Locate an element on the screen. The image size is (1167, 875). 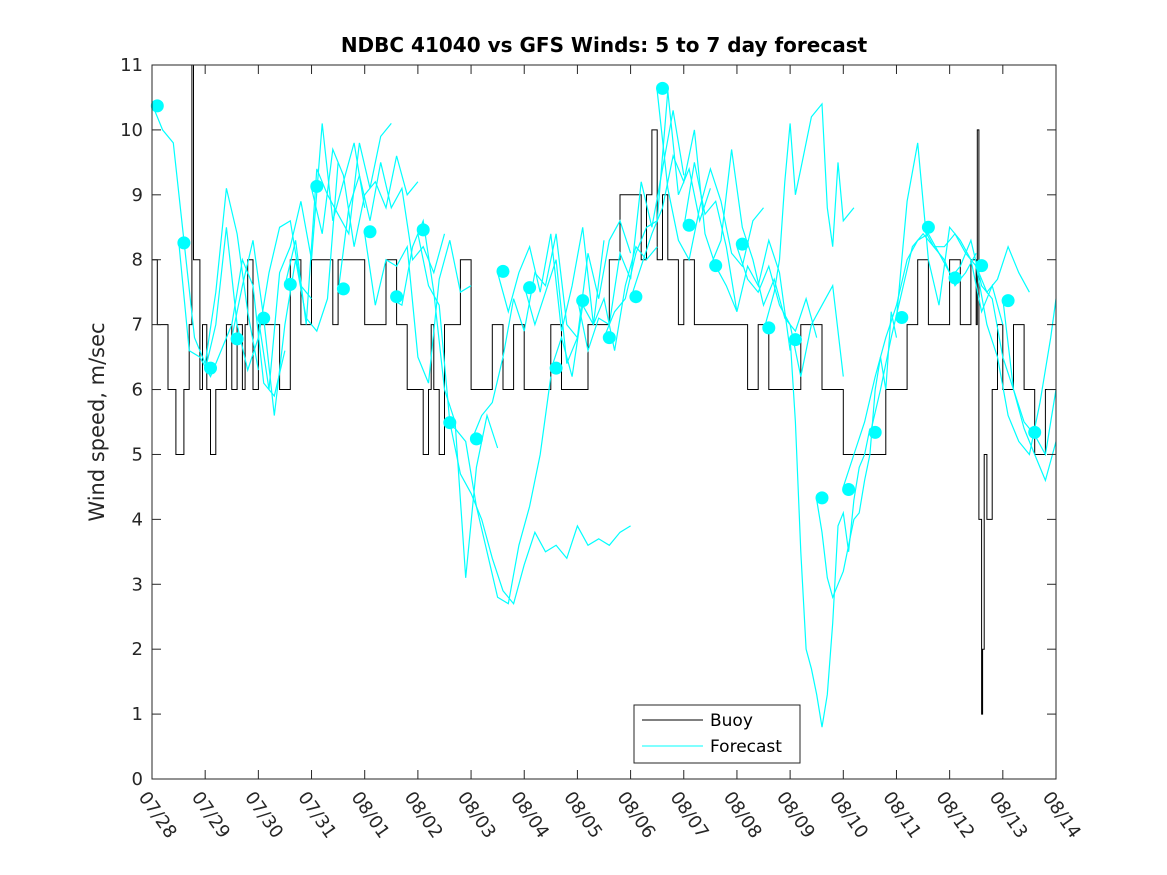
y-tick-label: 5 is located at coordinates (137, 454).